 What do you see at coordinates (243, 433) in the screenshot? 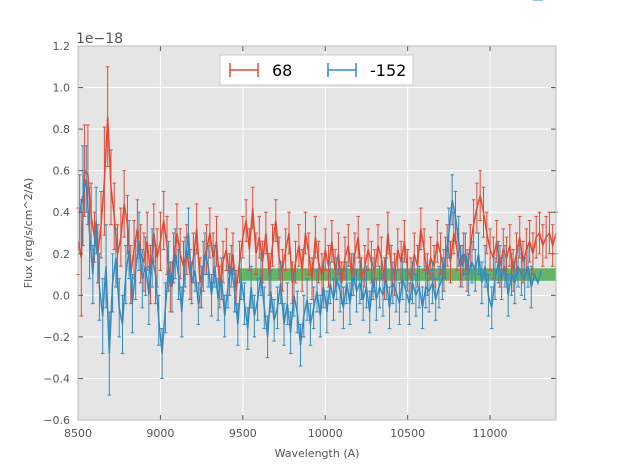
I see `x-tick-label: 9500` at bounding box center [243, 433].